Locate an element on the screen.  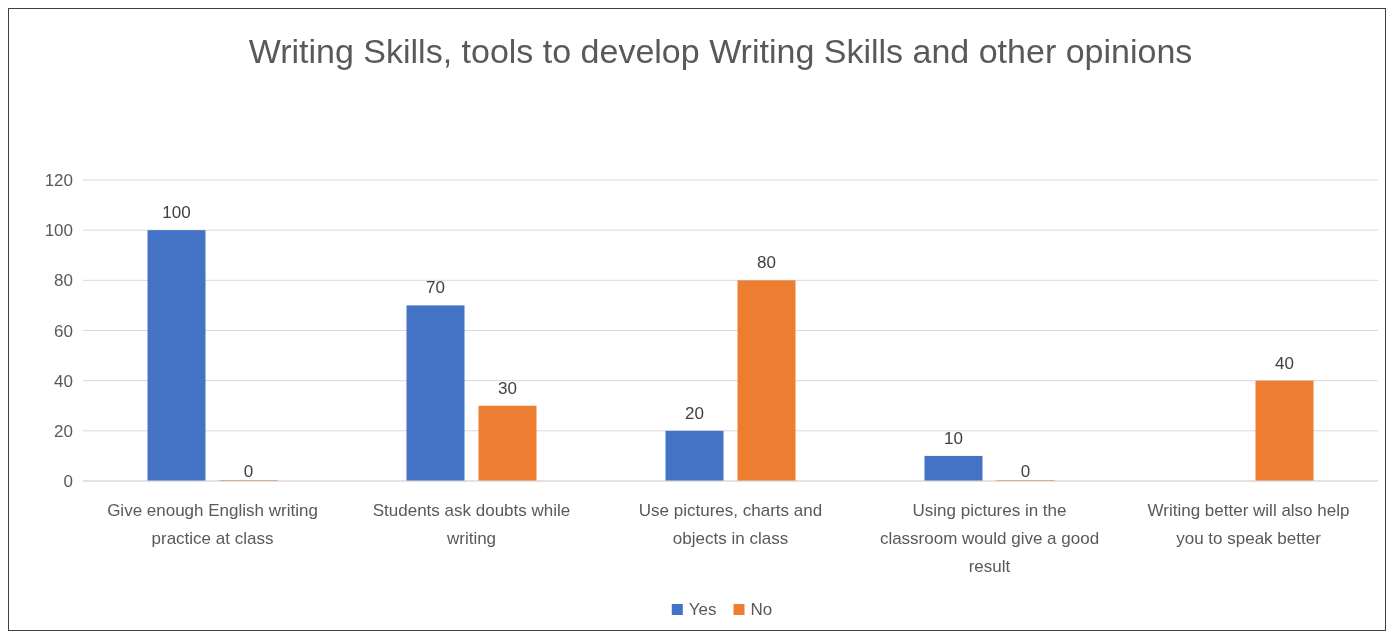
x-tick-label: Students ask doubts while writing is located at coordinates (471, 524).